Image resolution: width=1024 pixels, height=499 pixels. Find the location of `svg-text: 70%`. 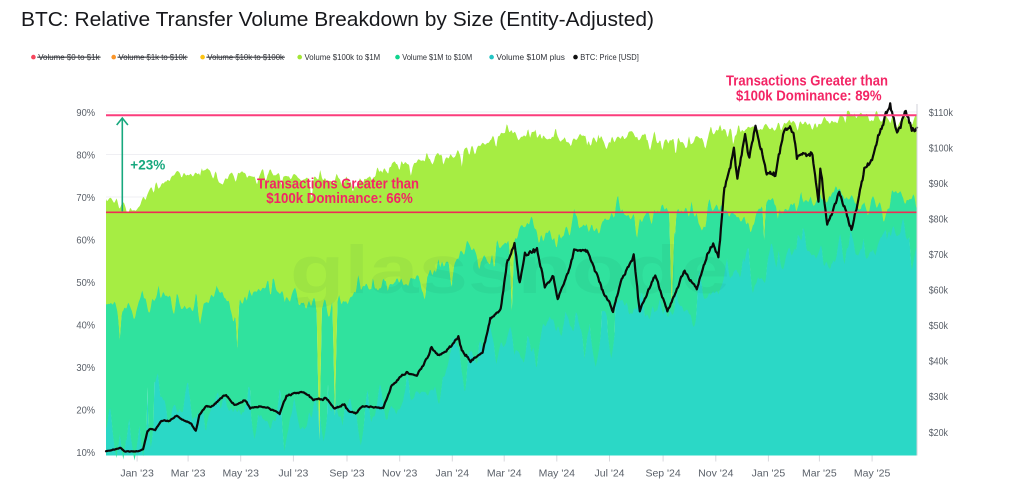

svg-text: 70% is located at coordinates (85, 198).